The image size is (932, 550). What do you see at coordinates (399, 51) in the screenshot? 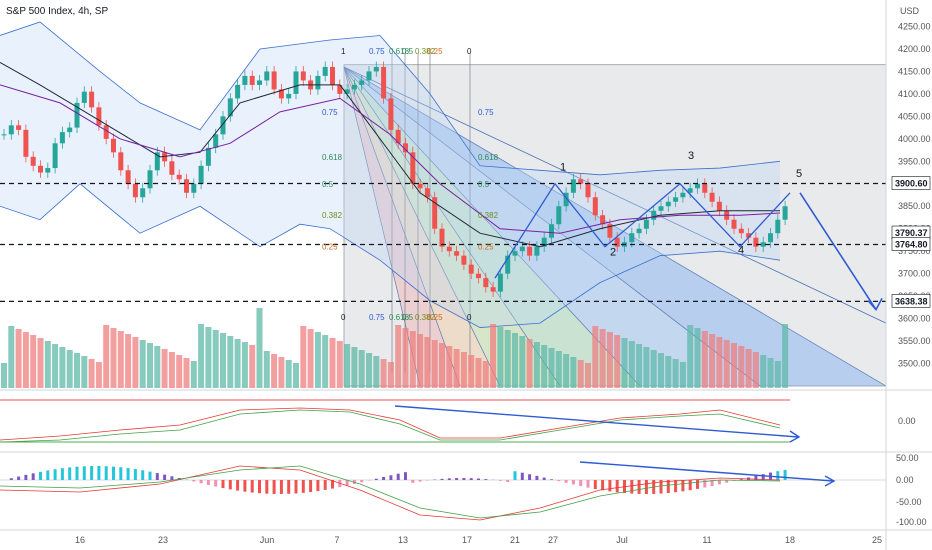
I see `fib-top-label: 0.618` at bounding box center [399, 51].